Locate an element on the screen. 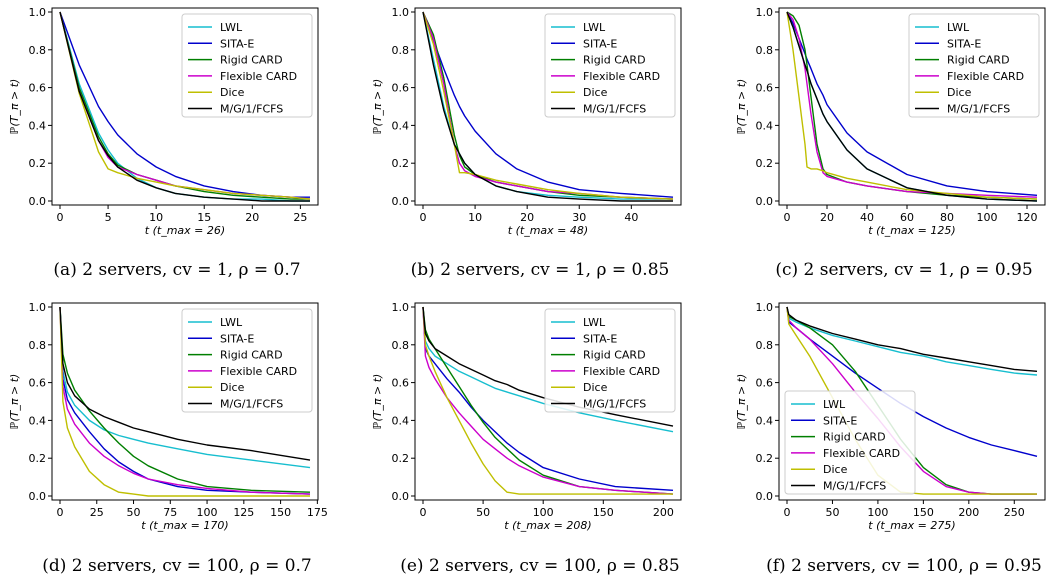 This screenshot has height=587, width=1056. x-axis-label: t (t_max = 48) is located at coordinates (548, 230).